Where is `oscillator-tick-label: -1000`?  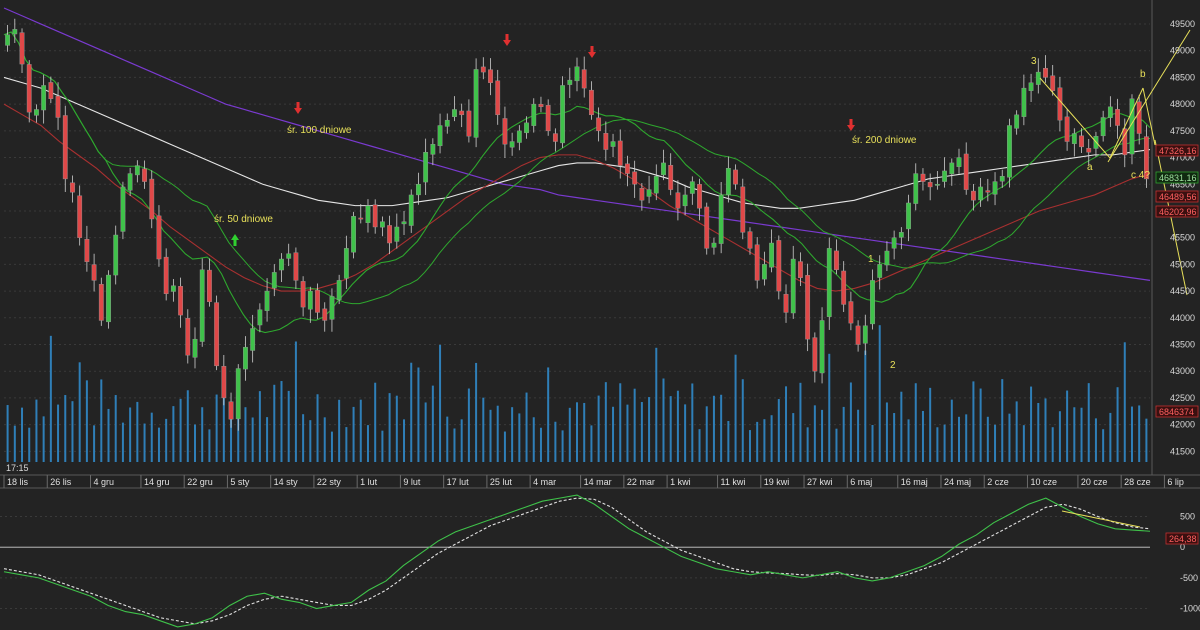
oscillator-tick-label: -1000 is located at coordinates (1190, 609).